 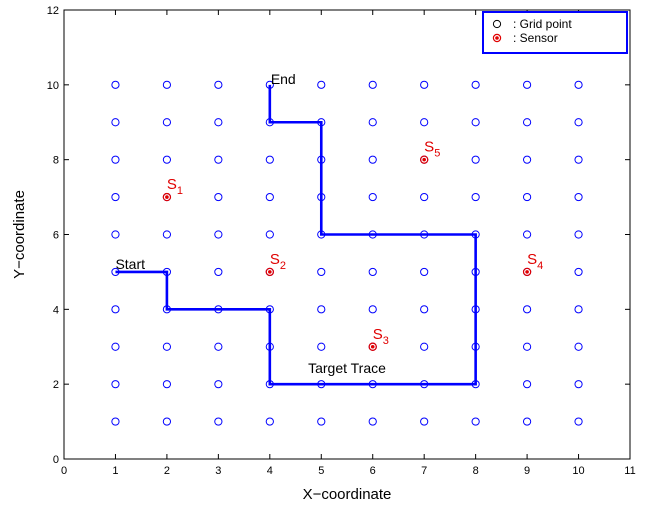 I want to click on sensor-label-5: S5, so click(x=432, y=149).